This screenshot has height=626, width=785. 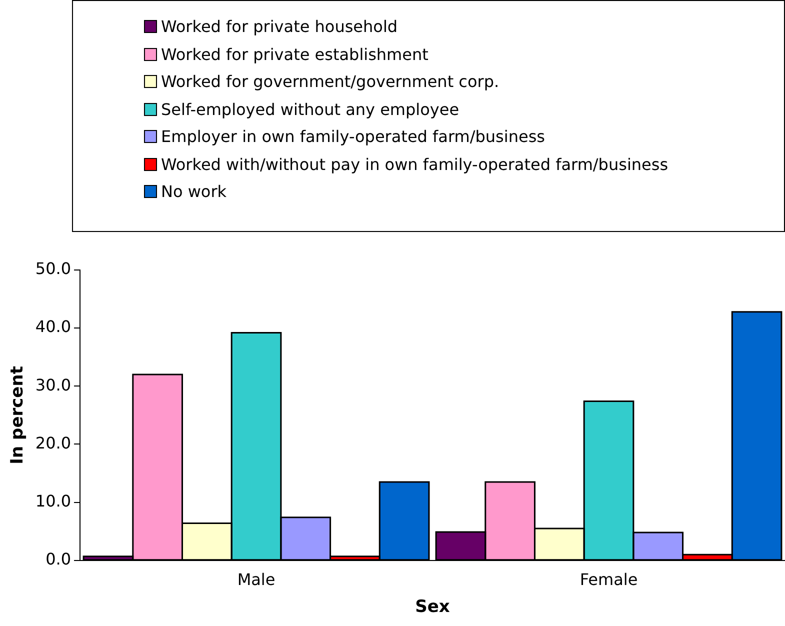 What do you see at coordinates (53, 384) in the screenshot?
I see `y-tick-label: 30.0` at bounding box center [53, 384].